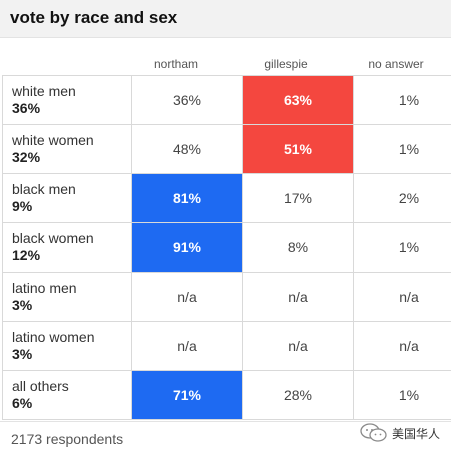 The width and height of the screenshot is (451, 454). Describe the element at coordinates (71, 189) in the screenshot. I see `group-name: black men` at that location.